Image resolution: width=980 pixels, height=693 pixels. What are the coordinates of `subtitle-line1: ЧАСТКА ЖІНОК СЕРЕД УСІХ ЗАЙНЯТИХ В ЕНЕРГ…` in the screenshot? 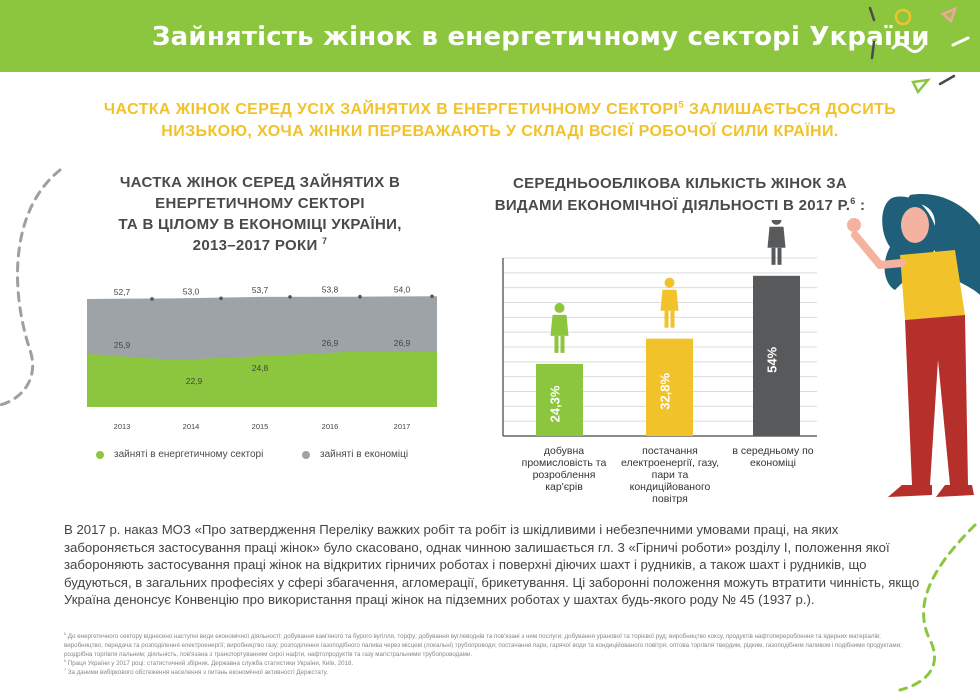 It's located at (391, 109).